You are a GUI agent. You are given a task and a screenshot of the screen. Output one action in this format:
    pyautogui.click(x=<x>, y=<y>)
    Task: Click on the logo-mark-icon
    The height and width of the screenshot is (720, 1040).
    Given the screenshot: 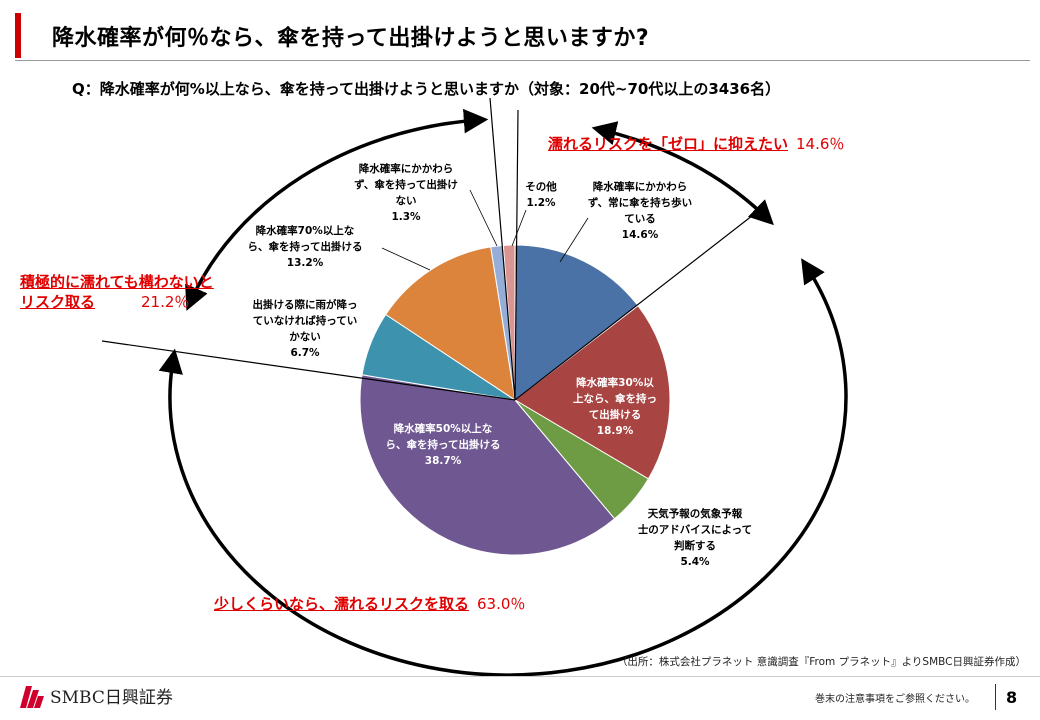 What is the action you would take?
    pyautogui.click(x=32, y=696)
    